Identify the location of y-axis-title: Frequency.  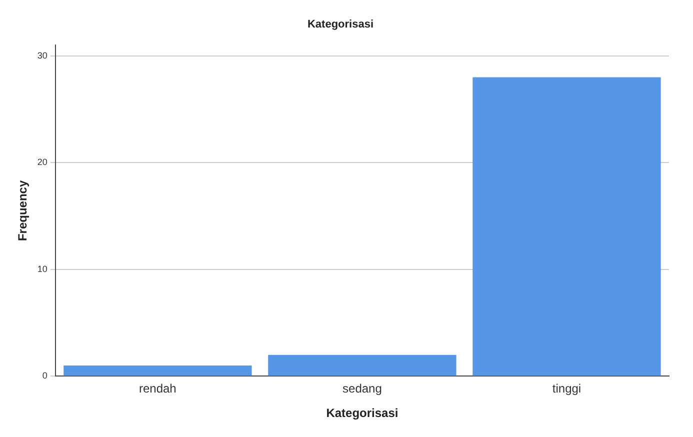
(23, 211).